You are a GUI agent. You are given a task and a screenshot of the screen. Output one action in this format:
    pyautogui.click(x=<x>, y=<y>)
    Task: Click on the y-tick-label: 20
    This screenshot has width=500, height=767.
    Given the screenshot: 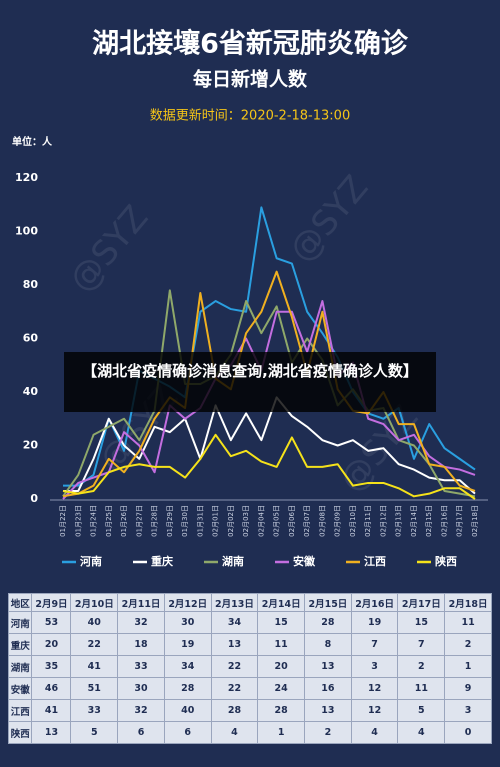 What is the action you would take?
    pyautogui.click(x=31, y=445)
    